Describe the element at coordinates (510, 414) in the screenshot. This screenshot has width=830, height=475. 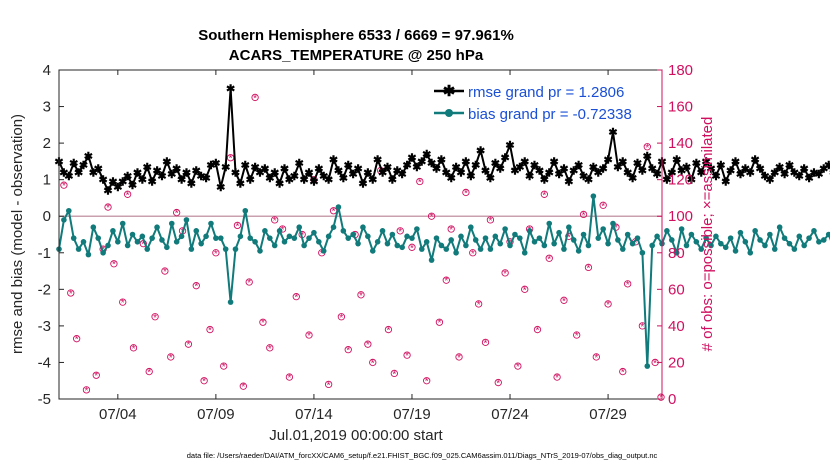
I see `x-tick-label: 07/24` at that location.